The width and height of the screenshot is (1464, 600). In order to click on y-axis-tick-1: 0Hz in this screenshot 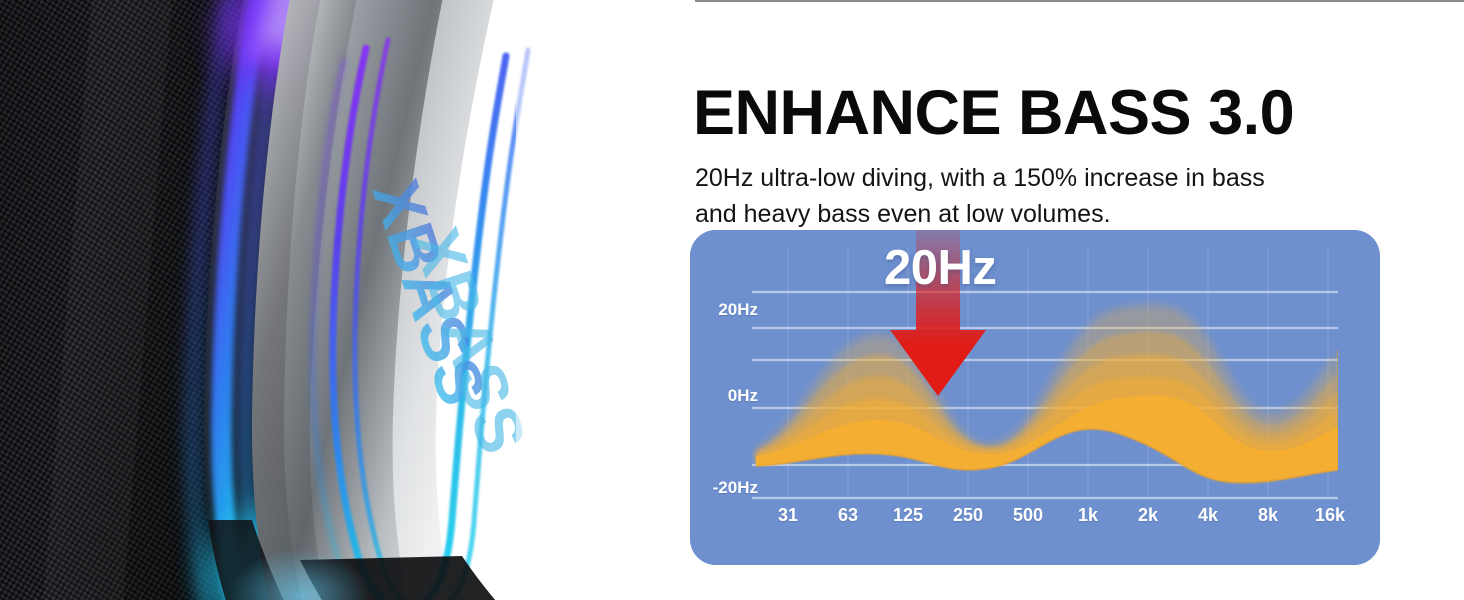, I will do `click(742, 395)`.